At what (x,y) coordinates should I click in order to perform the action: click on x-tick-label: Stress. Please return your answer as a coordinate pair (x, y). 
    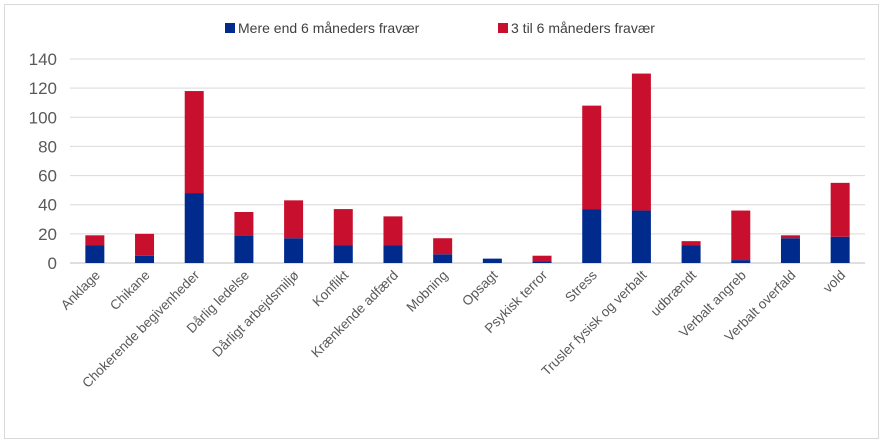
    Looking at the image, I should click on (581, 286).